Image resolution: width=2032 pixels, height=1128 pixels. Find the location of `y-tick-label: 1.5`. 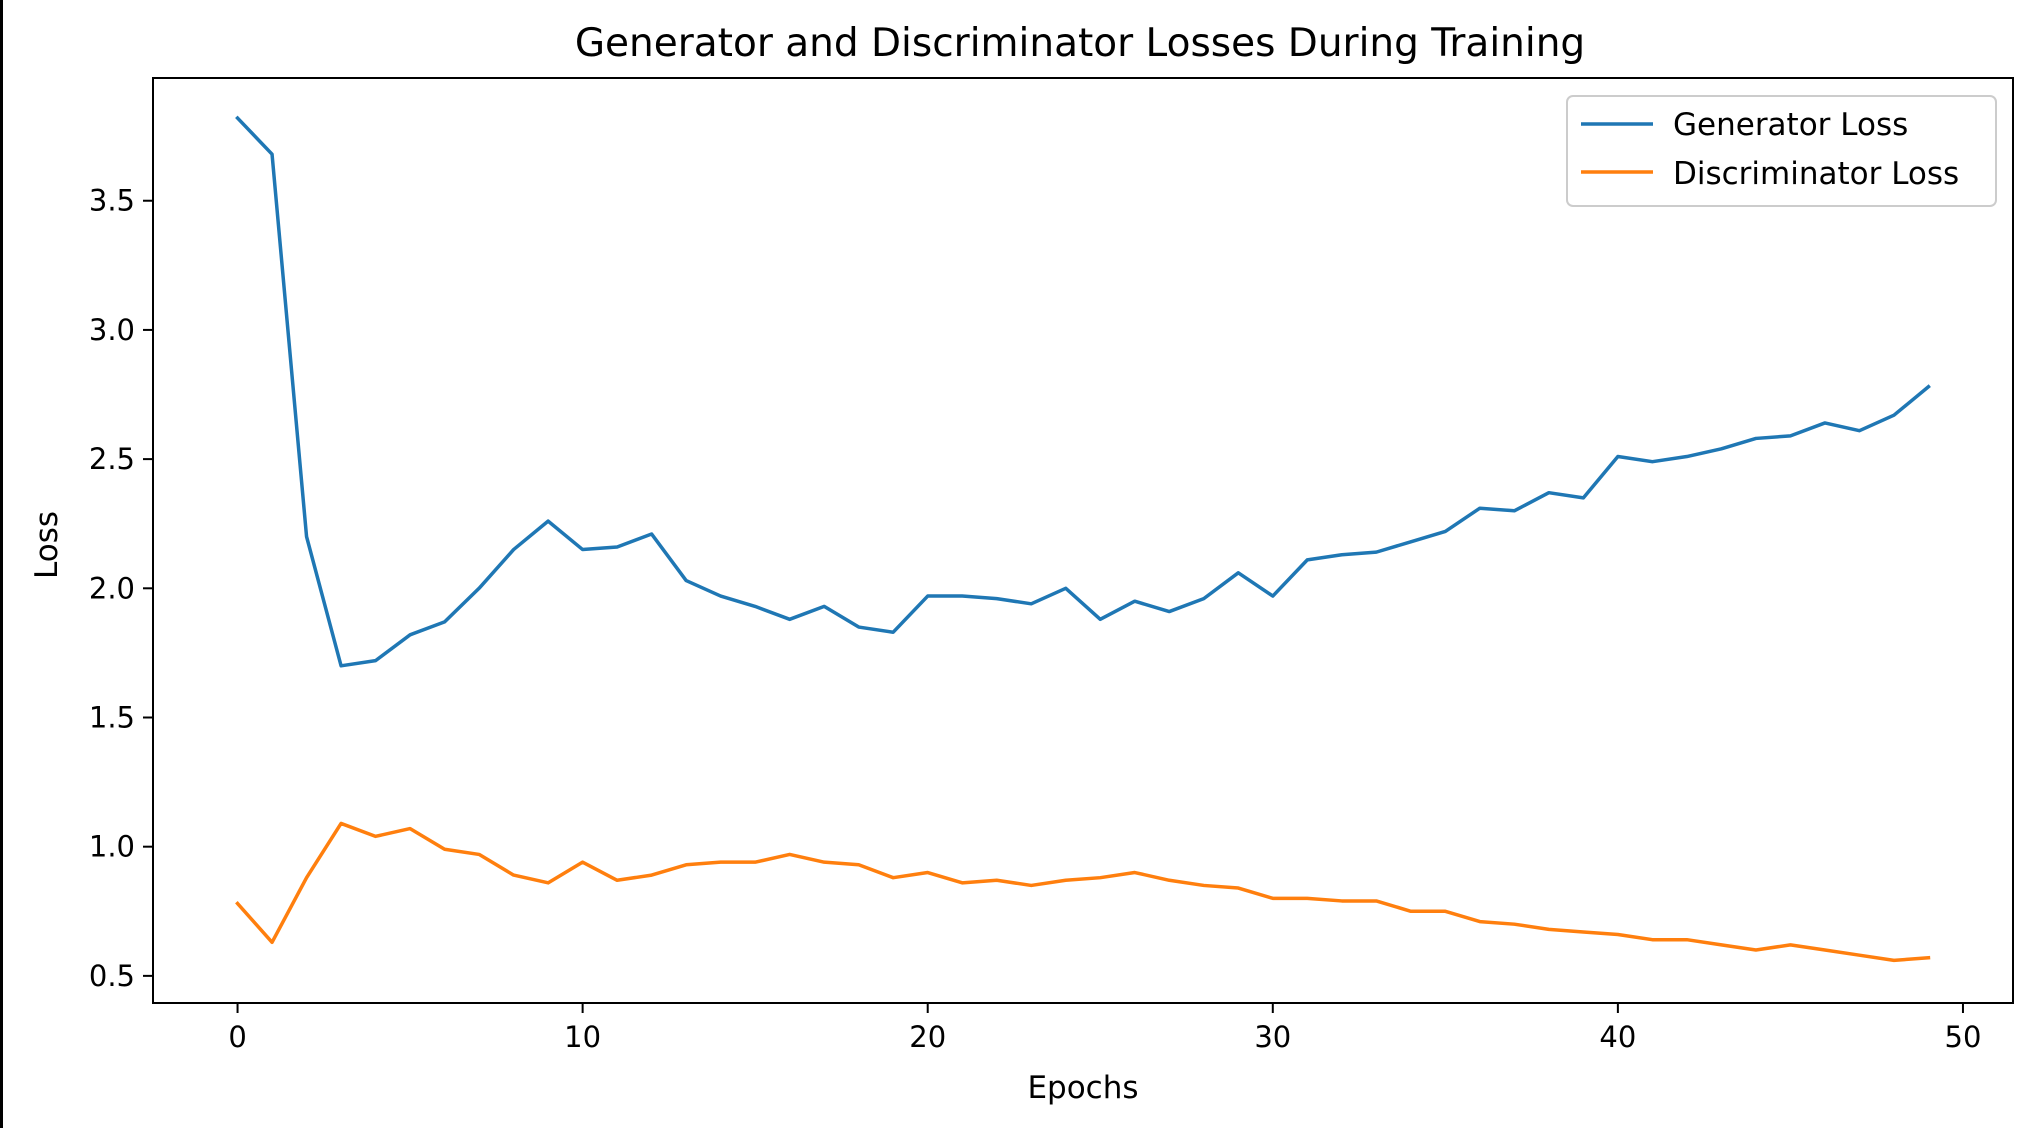

y-tick-label: 1.5 is located at coordinates (112, 717).